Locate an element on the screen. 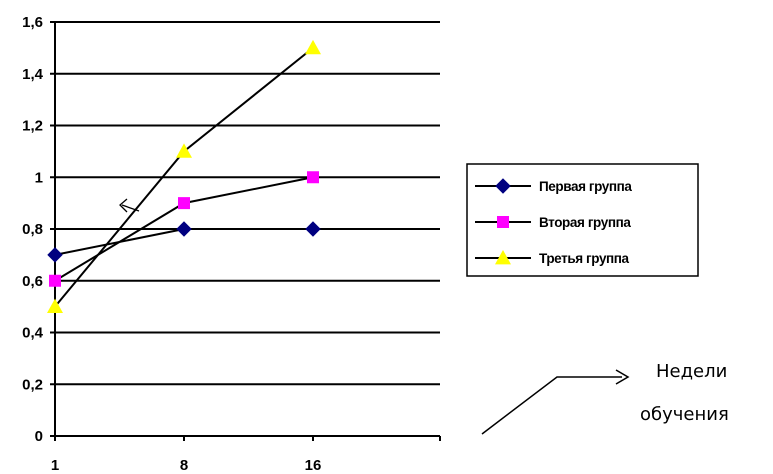 The width and height of the screenshot is (773, 474). x-tick-label: 8 is located at coordinates (184, 465).